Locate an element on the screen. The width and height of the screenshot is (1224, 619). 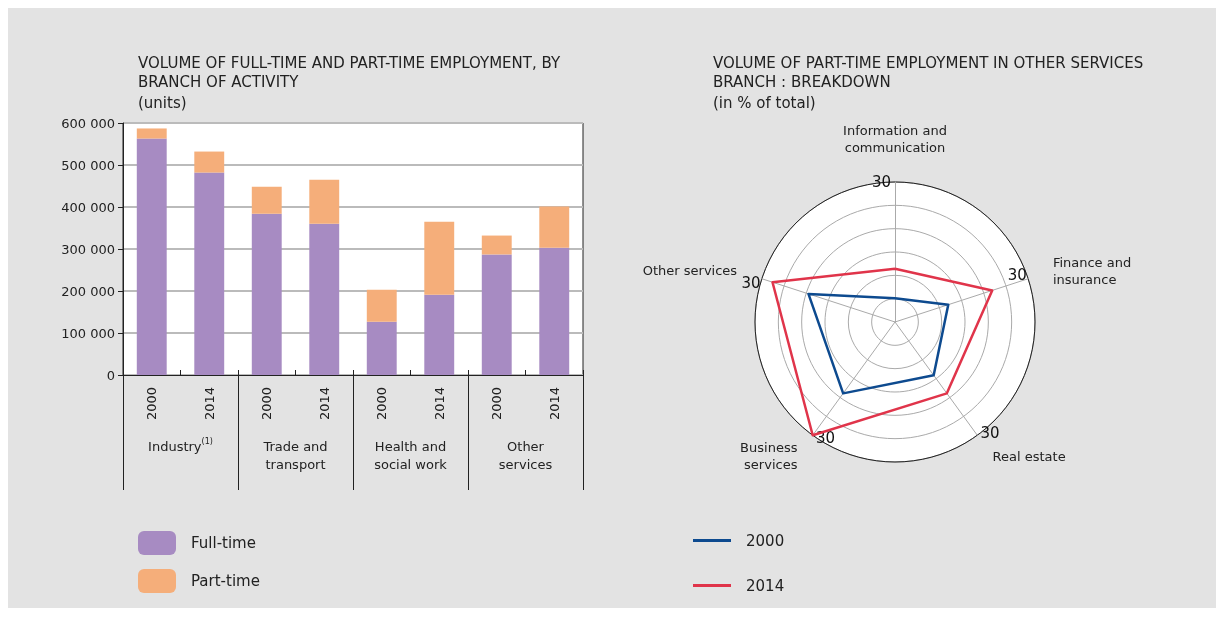
chart-subtitle: (units) is located at coordinates (162, 102).